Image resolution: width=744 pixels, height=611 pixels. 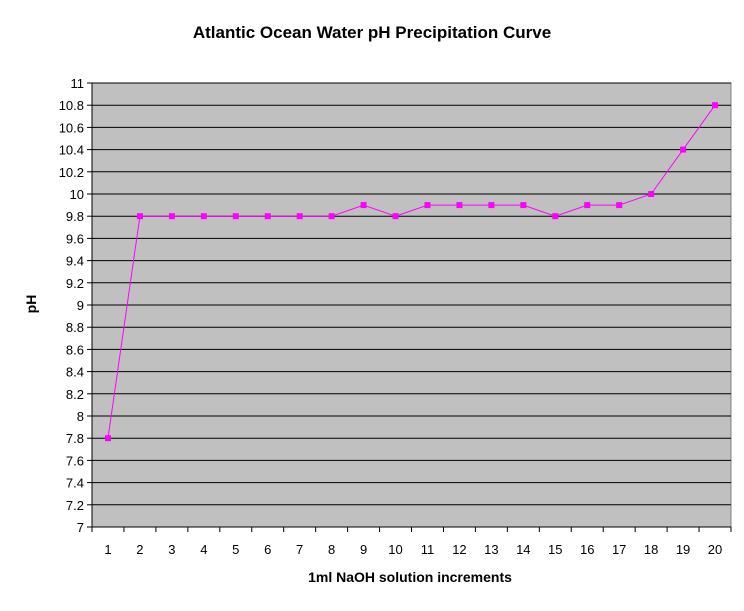 I want to click on y-tick-label: 9.4, so click(x=75, y=261).